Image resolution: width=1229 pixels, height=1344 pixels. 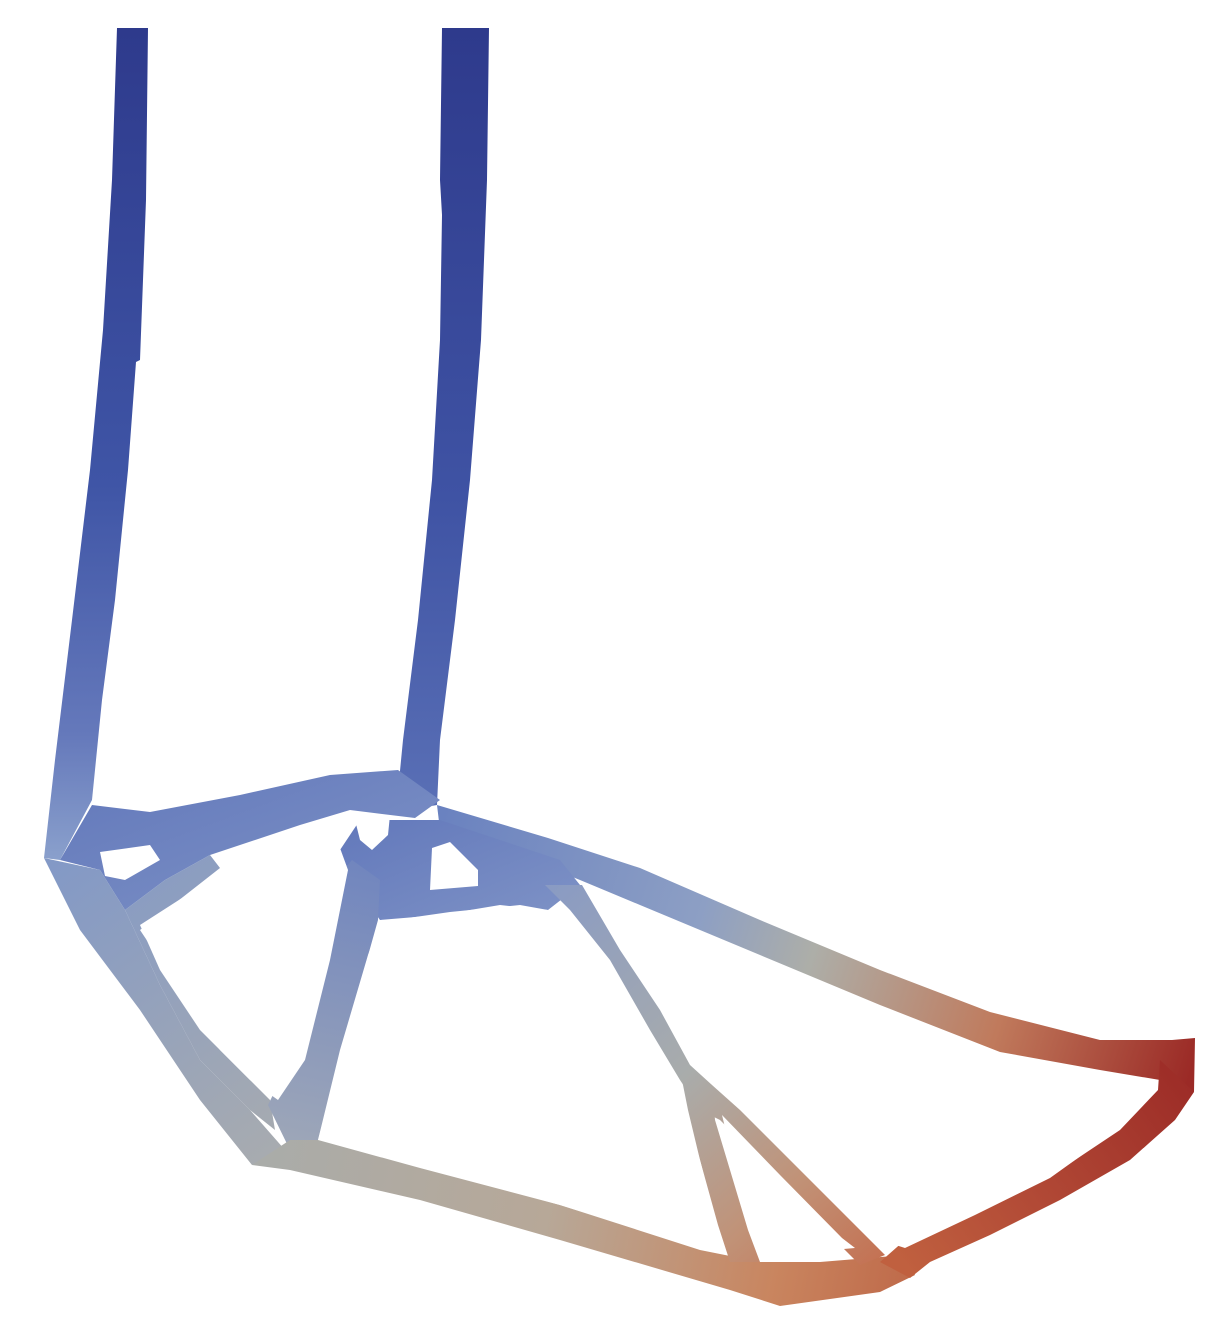 I want to click on hole-left-small, so click(x=130, y=862).